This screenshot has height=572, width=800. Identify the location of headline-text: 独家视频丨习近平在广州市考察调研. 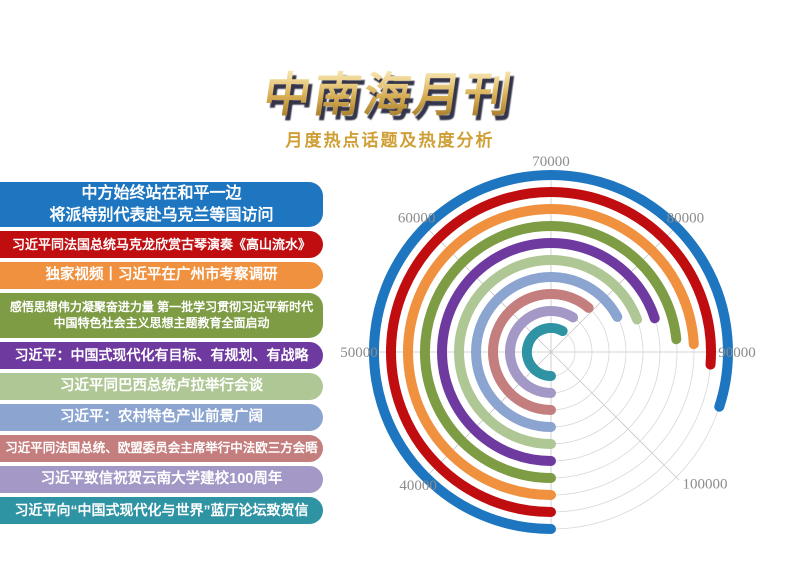
(161, 274).